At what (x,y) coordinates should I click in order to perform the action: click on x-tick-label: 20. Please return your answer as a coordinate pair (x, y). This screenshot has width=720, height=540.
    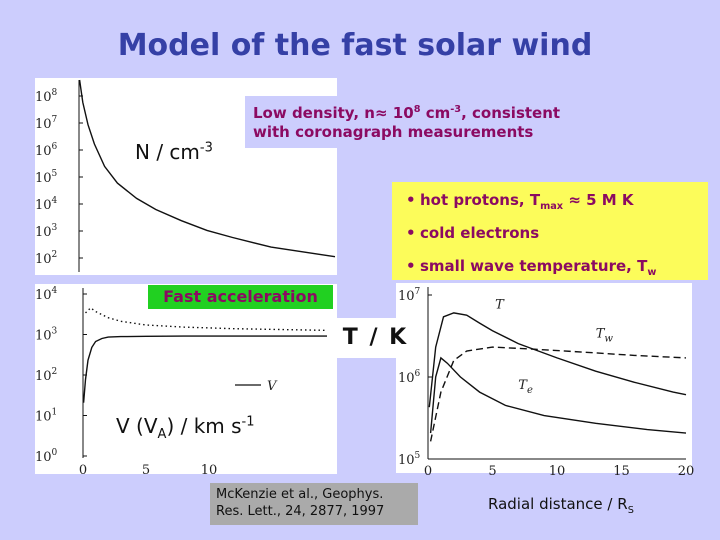
    Looking at the image, I should click on (686, 471).